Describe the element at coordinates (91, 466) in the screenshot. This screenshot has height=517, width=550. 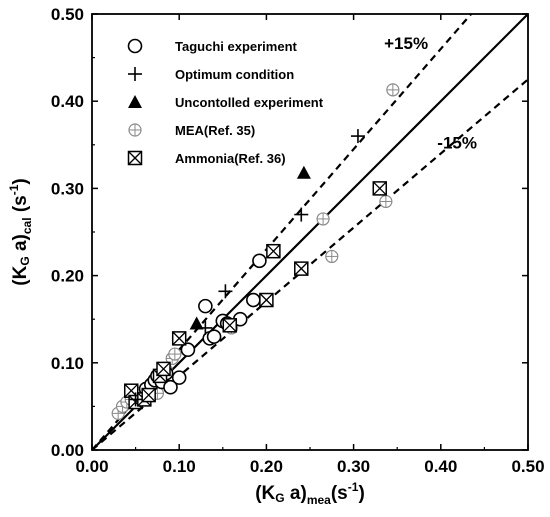
I see `x-tick-label: 0.00` at that location.